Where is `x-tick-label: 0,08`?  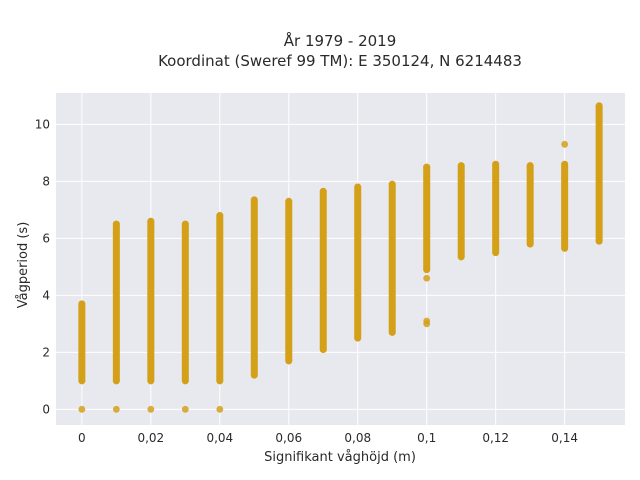 x-tick-label: 0,08 is located at coordinates (357, 438).